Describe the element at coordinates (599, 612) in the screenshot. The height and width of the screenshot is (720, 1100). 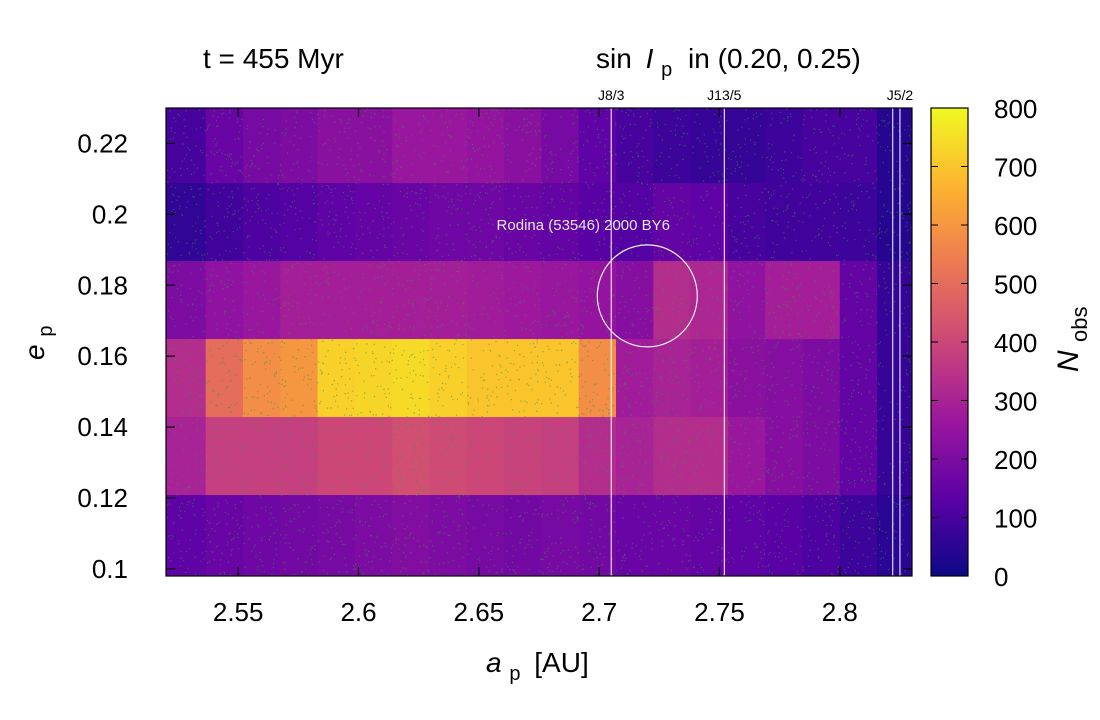
I see `x-tick-label: 2.7` at that location.